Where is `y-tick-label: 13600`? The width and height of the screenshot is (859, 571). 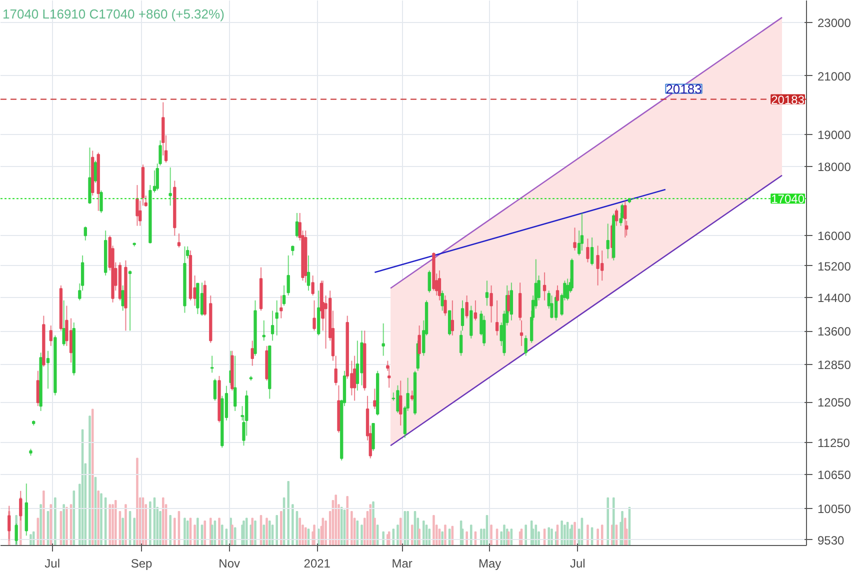 y-tick-label: 13600 is located at coordinates (835, 331).